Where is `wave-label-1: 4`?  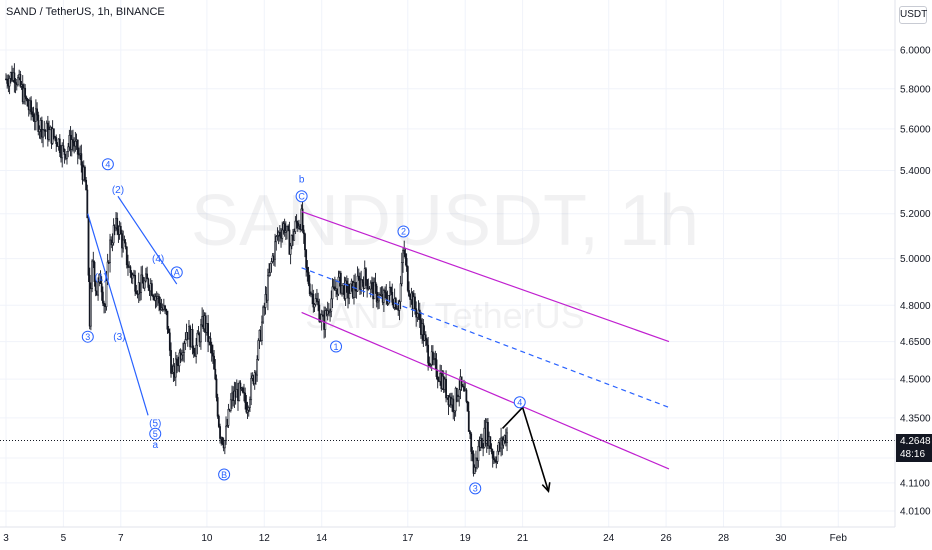 wave-label-1: 4 is located at coordinates (107, 164).